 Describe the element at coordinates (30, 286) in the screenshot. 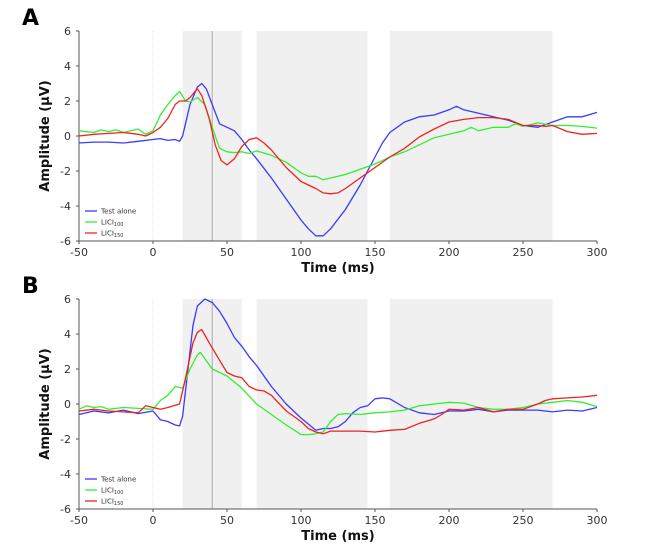

I see `panel-letter: B` at that location.